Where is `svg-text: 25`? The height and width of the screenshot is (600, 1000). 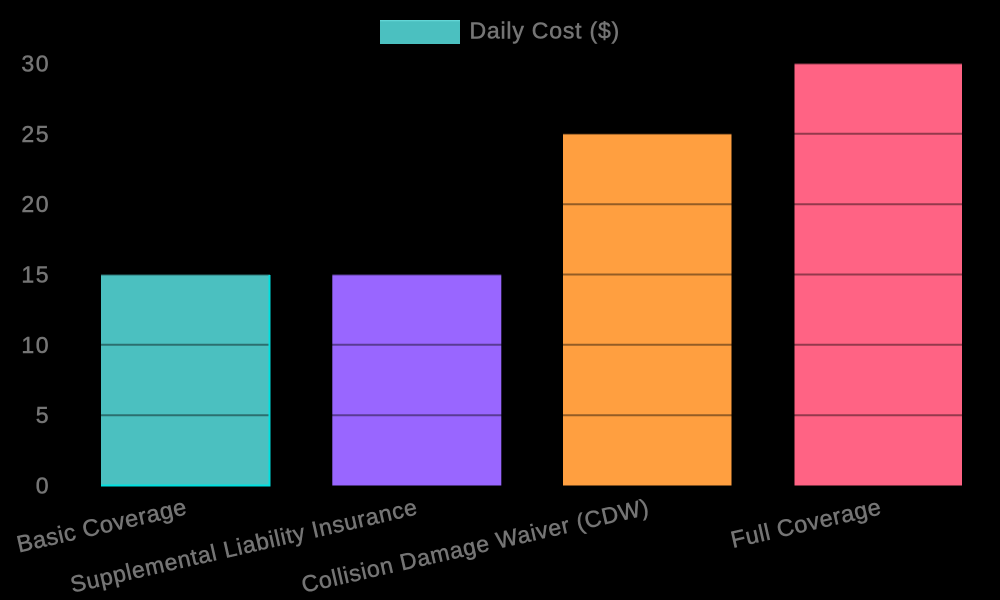
svg-text: 25 is located at coordinates (35, 134).